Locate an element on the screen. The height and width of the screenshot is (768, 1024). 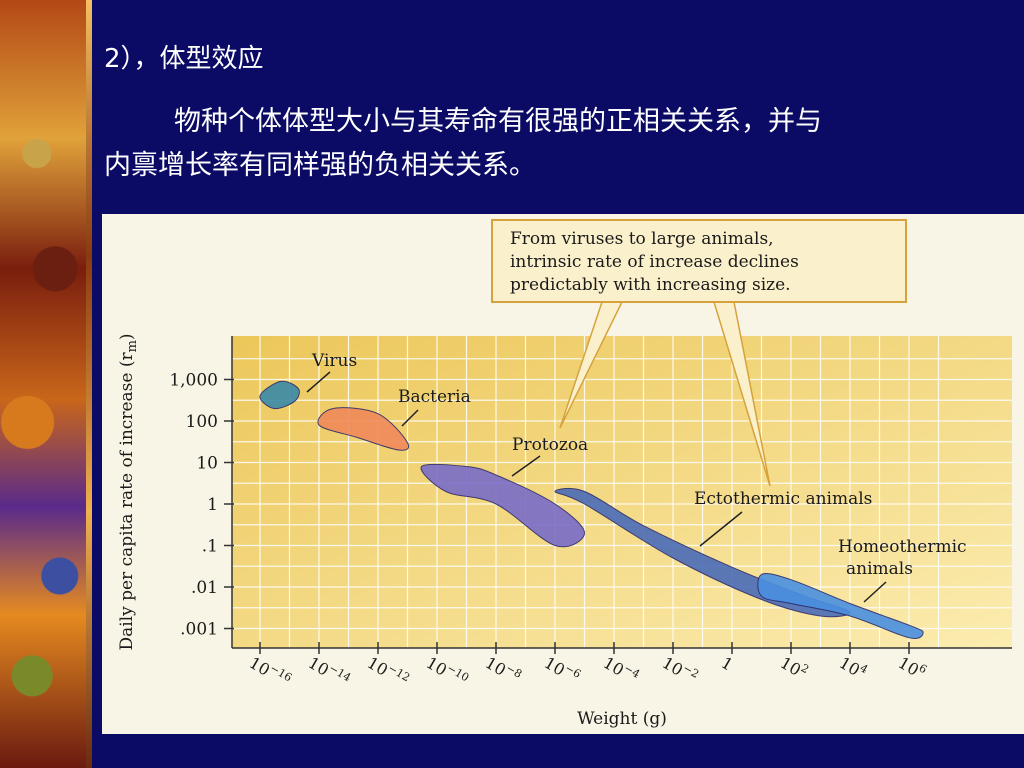
region-label-homeothermic: animals is located at coordinates (879, 569).